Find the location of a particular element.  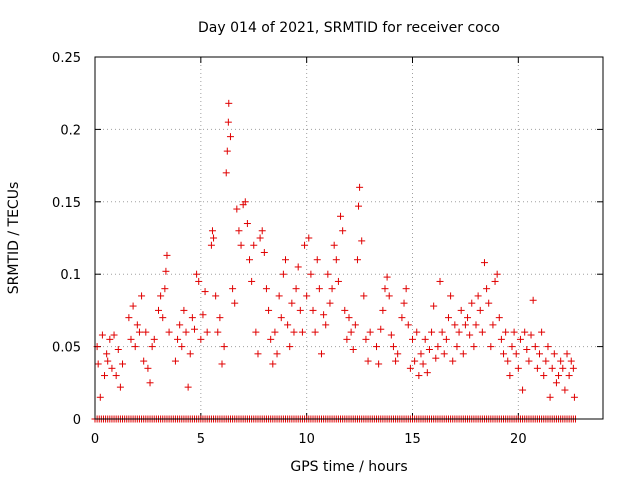

x-tick-label: 15 is located at coordinates (412, 439).